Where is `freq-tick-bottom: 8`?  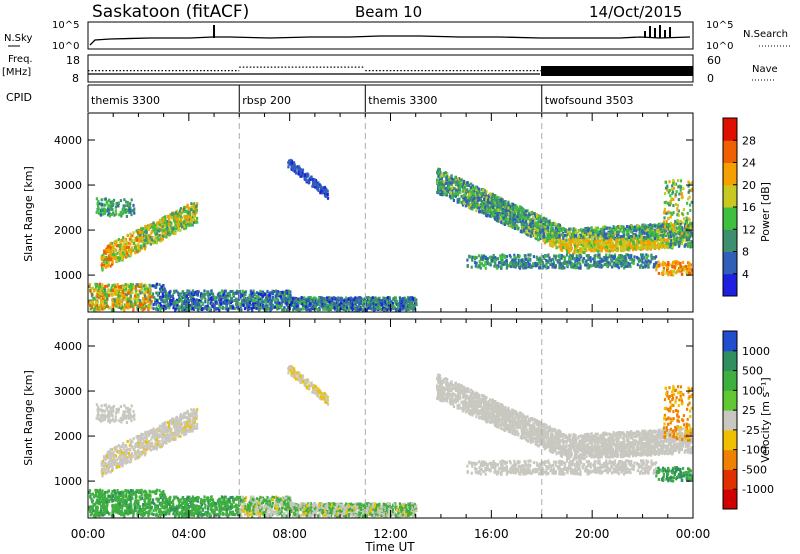
freq-tick-bottom: 8 is located at coordinates (75, 78).